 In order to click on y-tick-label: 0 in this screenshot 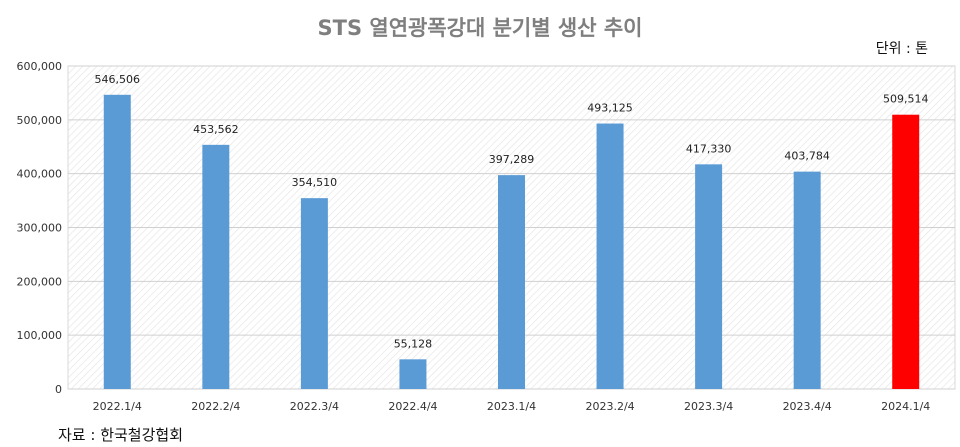, I will do `click(58, 389)`.